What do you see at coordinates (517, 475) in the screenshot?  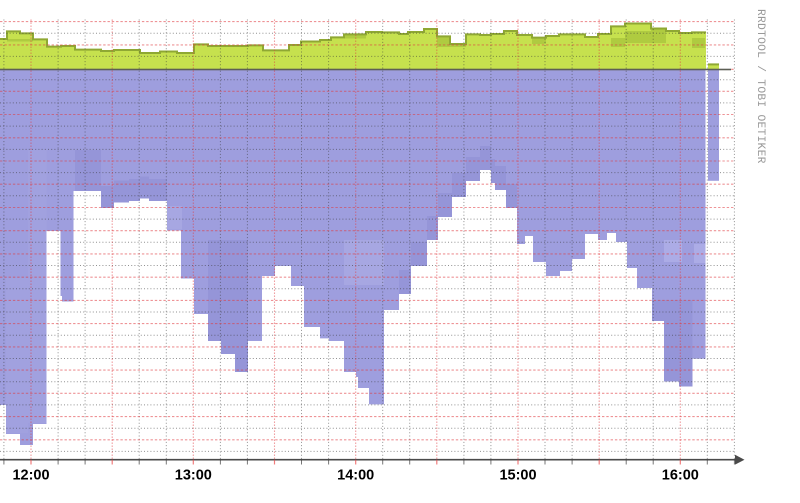 I see `svg-text: 15:00` at bounding box center [517, 475].